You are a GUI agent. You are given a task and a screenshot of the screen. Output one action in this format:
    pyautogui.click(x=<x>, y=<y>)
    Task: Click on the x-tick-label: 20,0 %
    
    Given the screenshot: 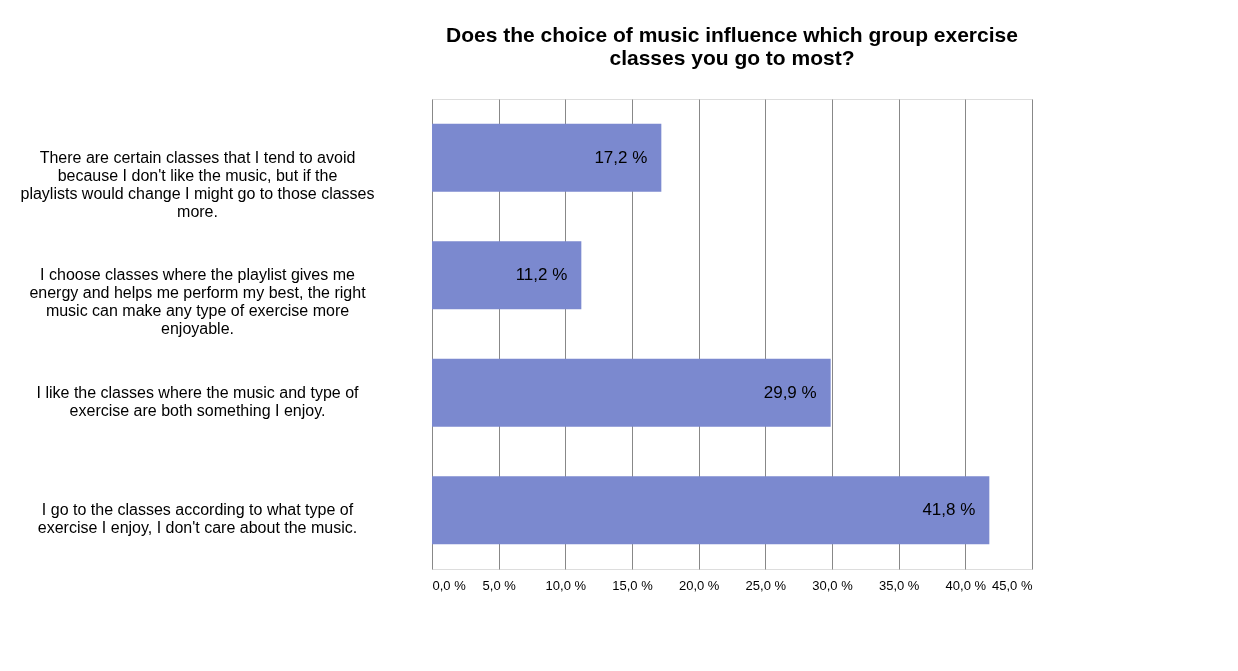 What is the action you would take?
    pyautogui.click(x=699, y=585)
    